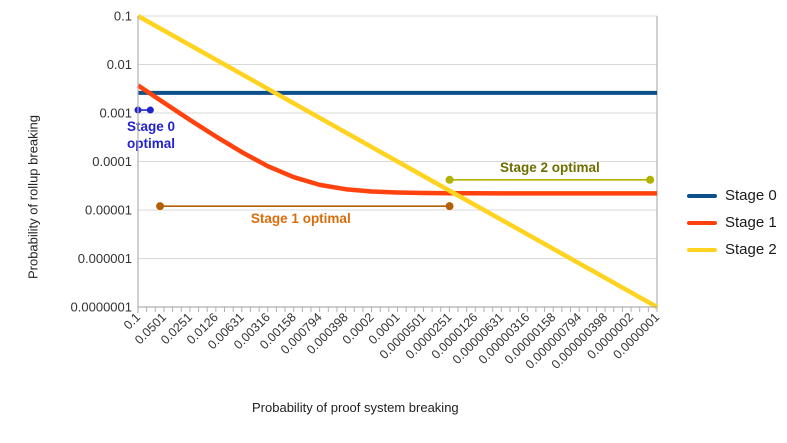 Image resolution: width=787 pixels, height=443 pixels. I want to click on y-tick-label: 0.001, so click(115, 113).